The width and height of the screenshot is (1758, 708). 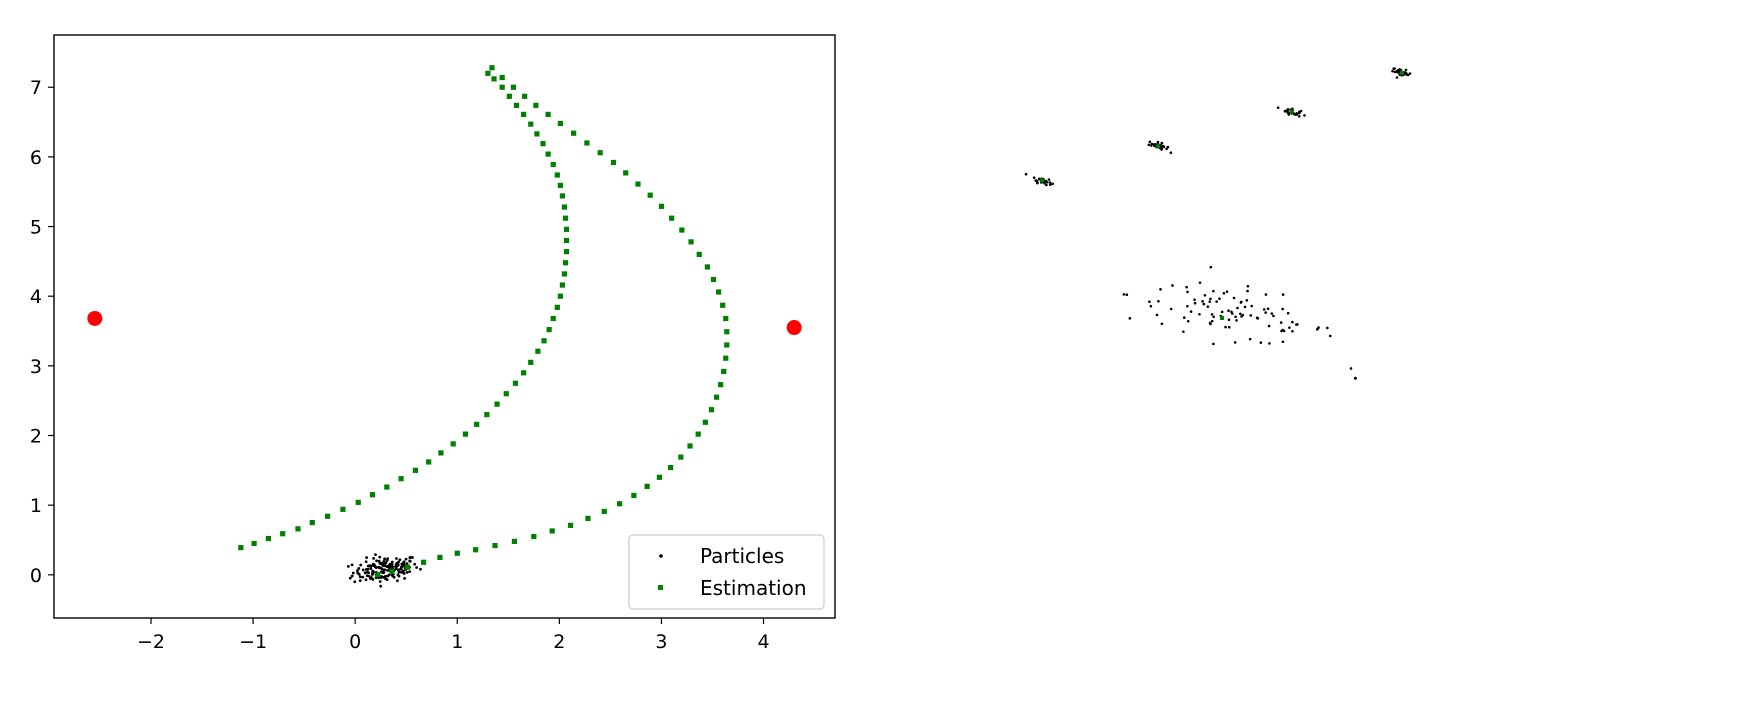 I want to click on right-particles-layer, so click(x=1218, y=223).